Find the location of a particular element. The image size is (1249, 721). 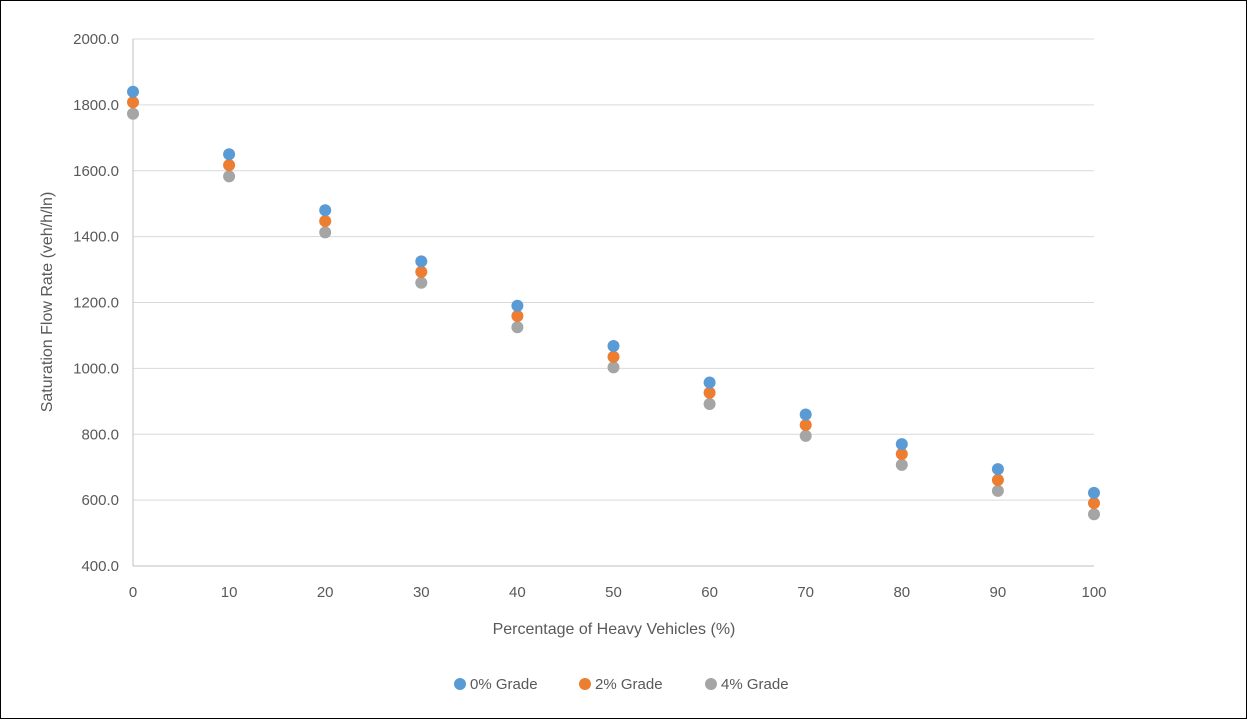

y-tick-label: 400.0 is located at coordinates (100, 566).